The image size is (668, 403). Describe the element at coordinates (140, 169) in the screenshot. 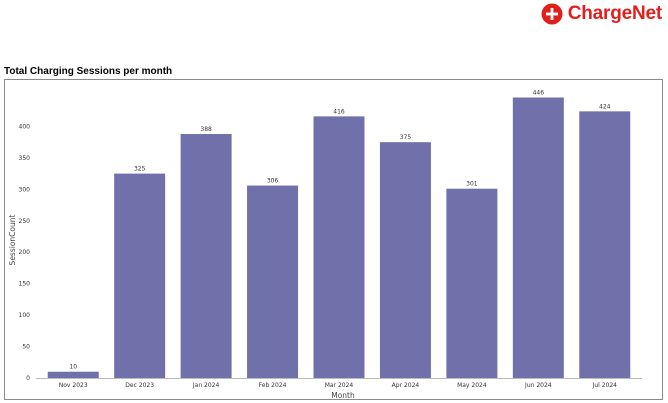

I see `data-label: 325` at that location.